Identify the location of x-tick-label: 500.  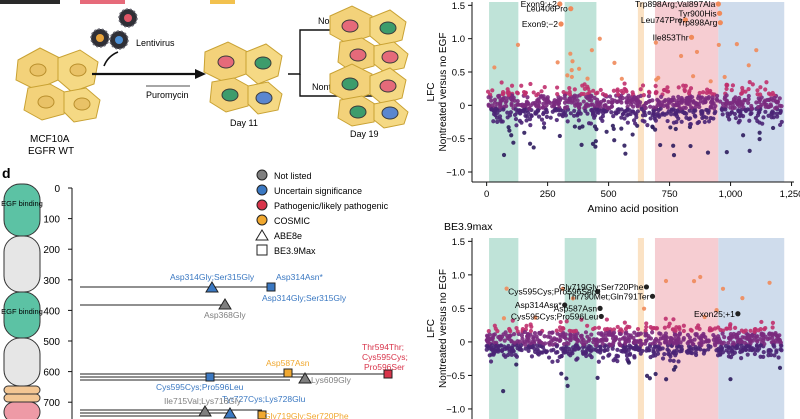
(609, 194).